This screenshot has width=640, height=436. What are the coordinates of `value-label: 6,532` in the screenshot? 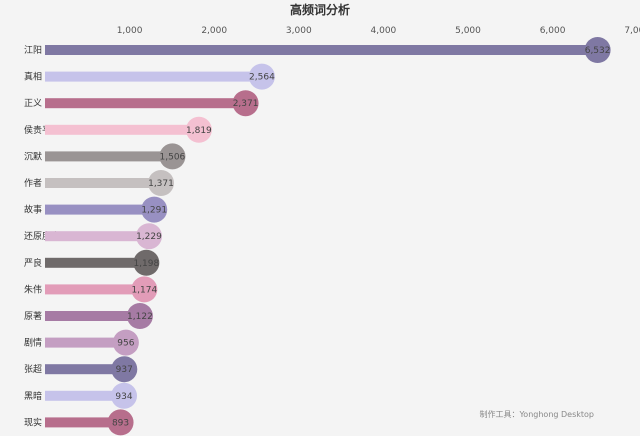 It's located at (598, 51).